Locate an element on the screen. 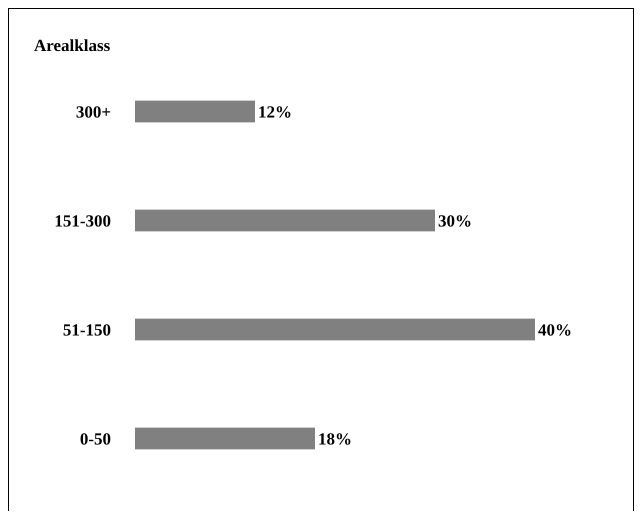 Image resolution: width=641 pixels, height=519 pixels. y-tick-label: 151-300 is located at coordinates (82, 221).